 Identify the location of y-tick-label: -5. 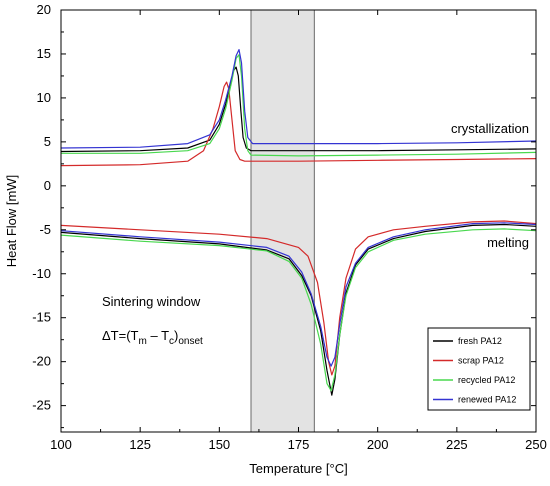
(45, 229).